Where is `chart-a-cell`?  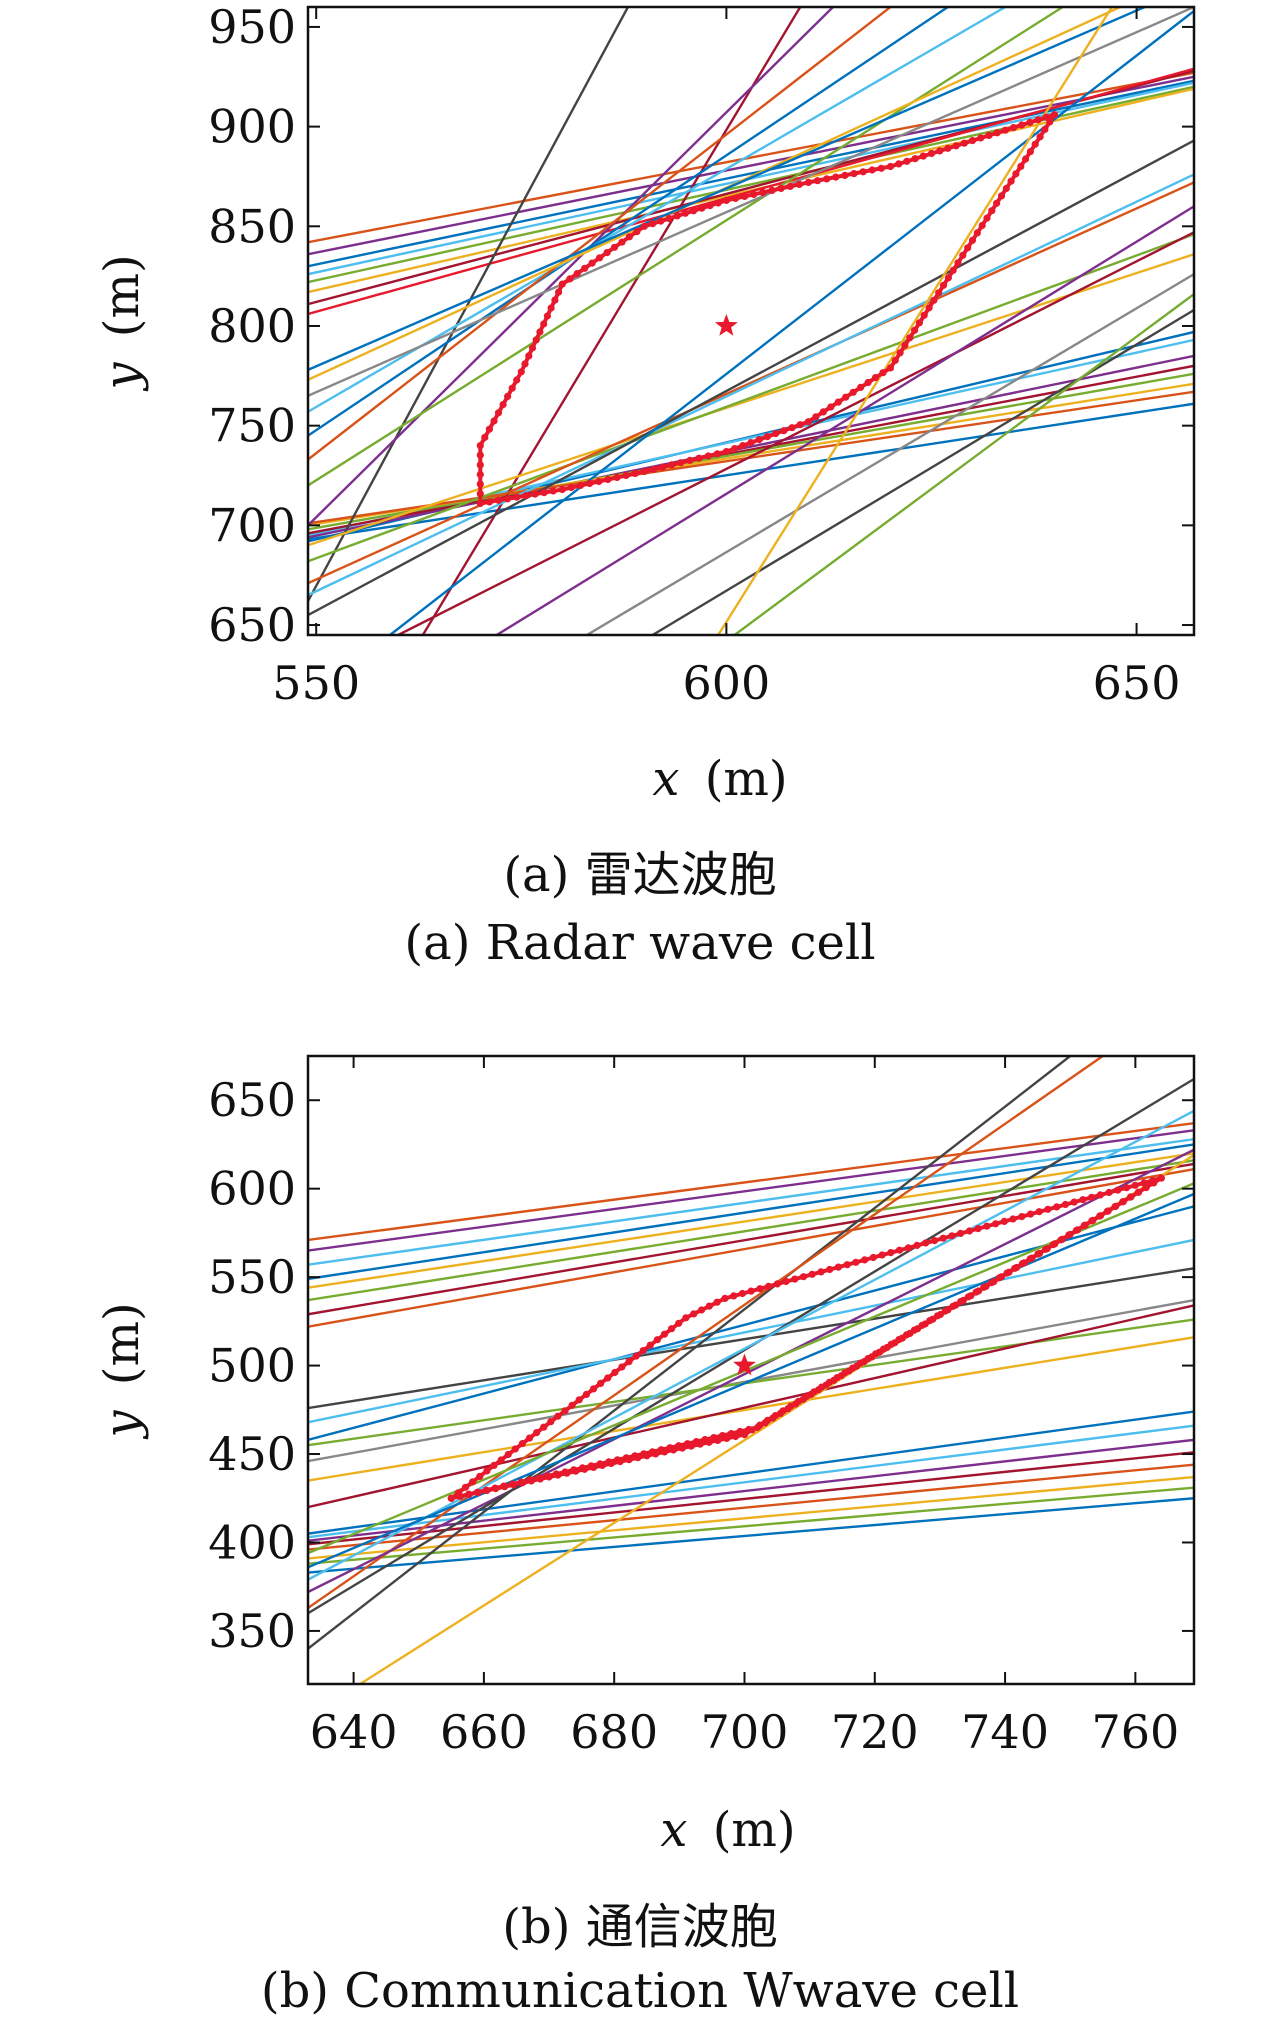
chart-a-cell is located at coordinates (767, 309).